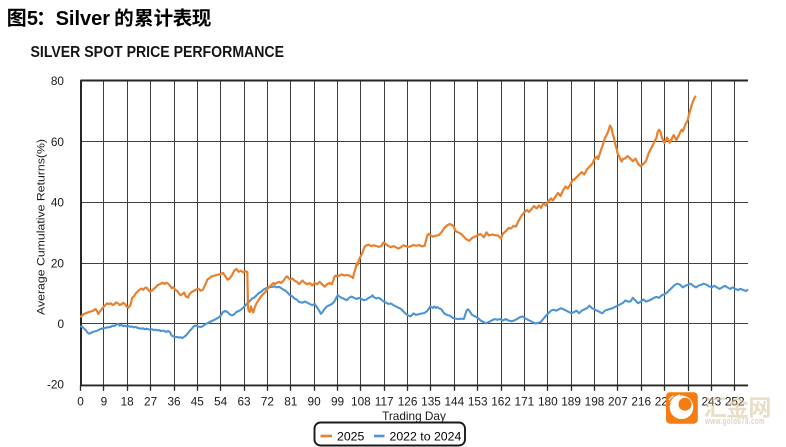 The image size is (786, 447). I want to click on svg-text: 144, so click(454, 402).